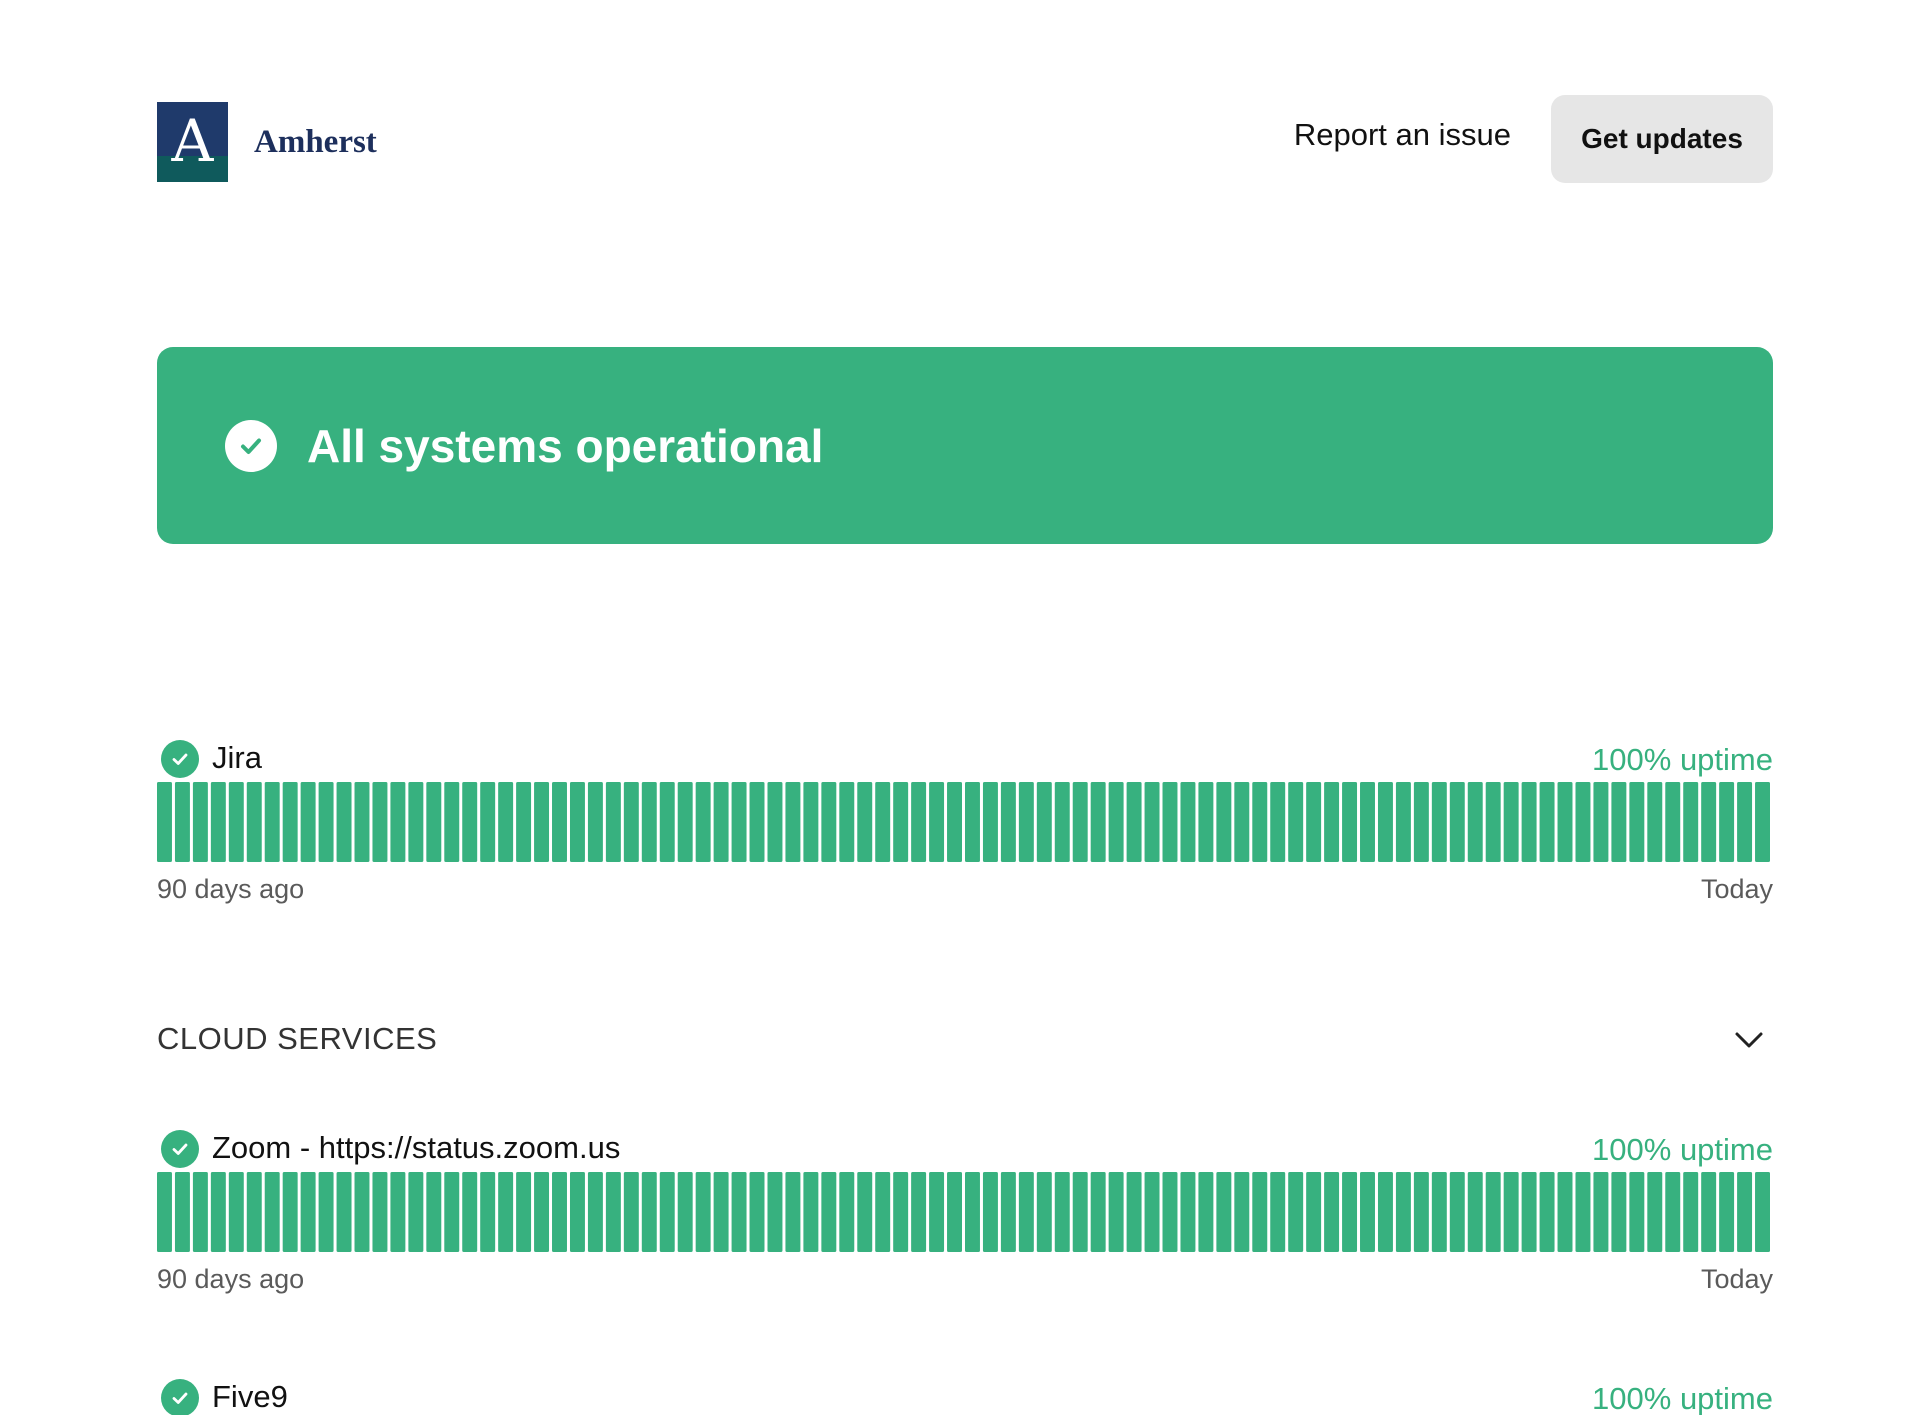 The height and width of the screenshot is (1415, 1920). Describe the element at coordinates (416, 1147) in the screenshot. I see `component-name: Zoom - https://status.zoom.us` at that location.